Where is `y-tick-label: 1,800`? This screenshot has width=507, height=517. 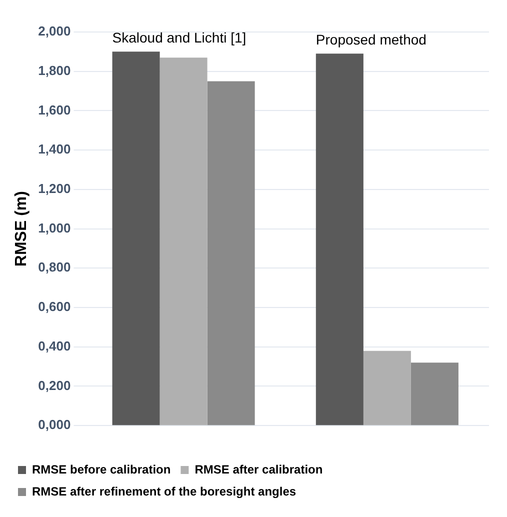 y-tick-label: 1,800 is located at coordinates (54, 70).